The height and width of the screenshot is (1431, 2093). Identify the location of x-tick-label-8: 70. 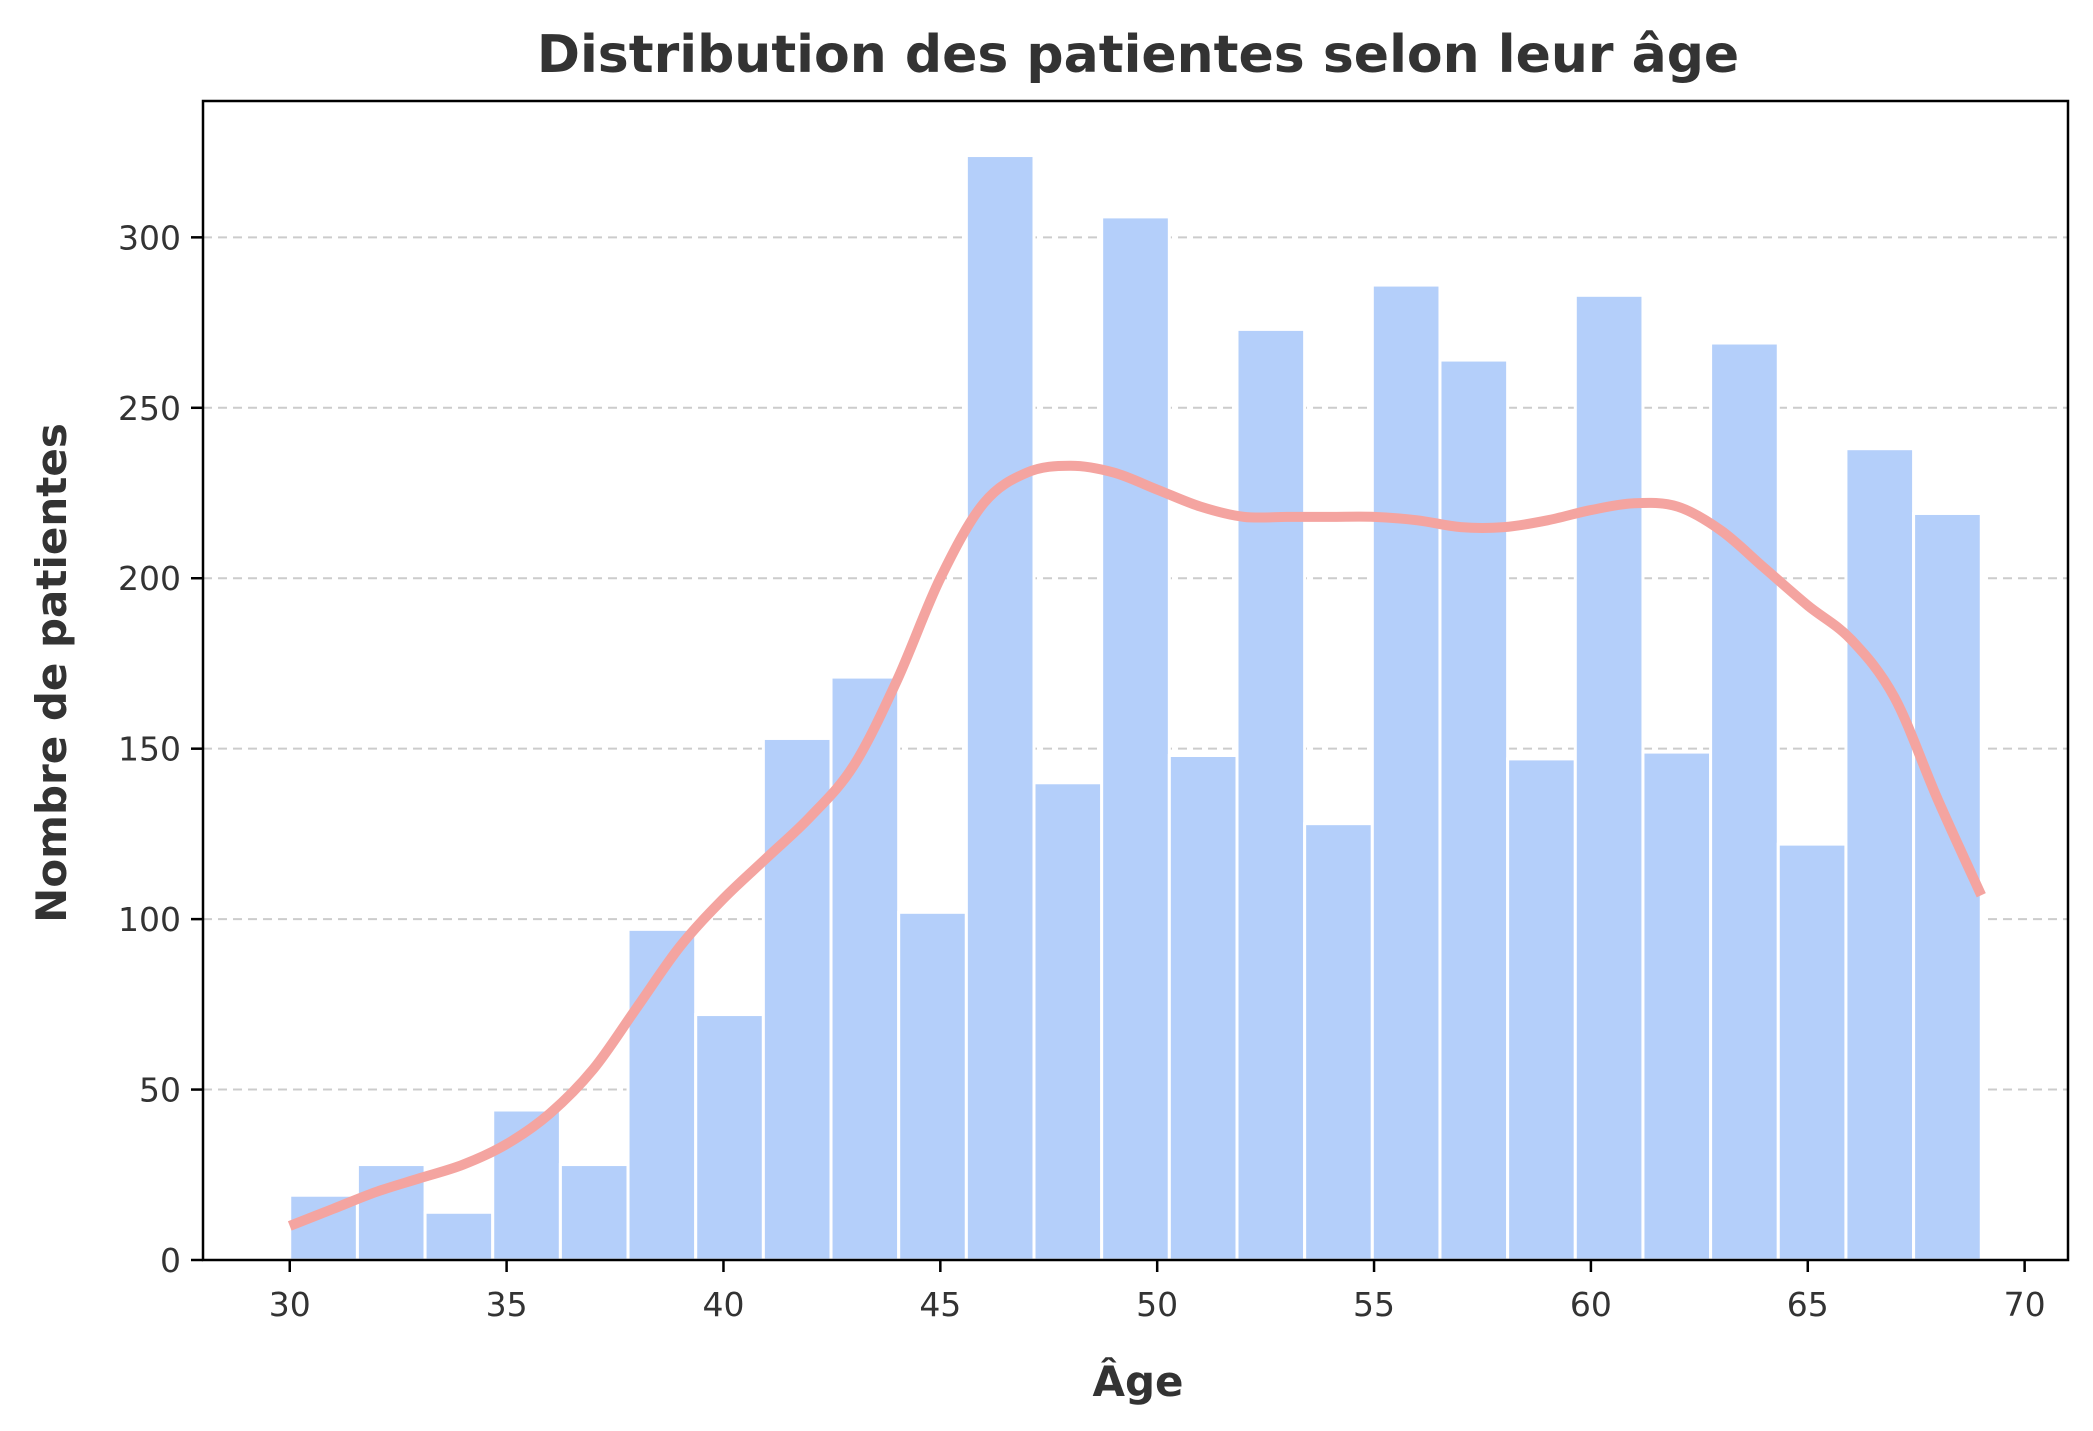
(2025, 1304).